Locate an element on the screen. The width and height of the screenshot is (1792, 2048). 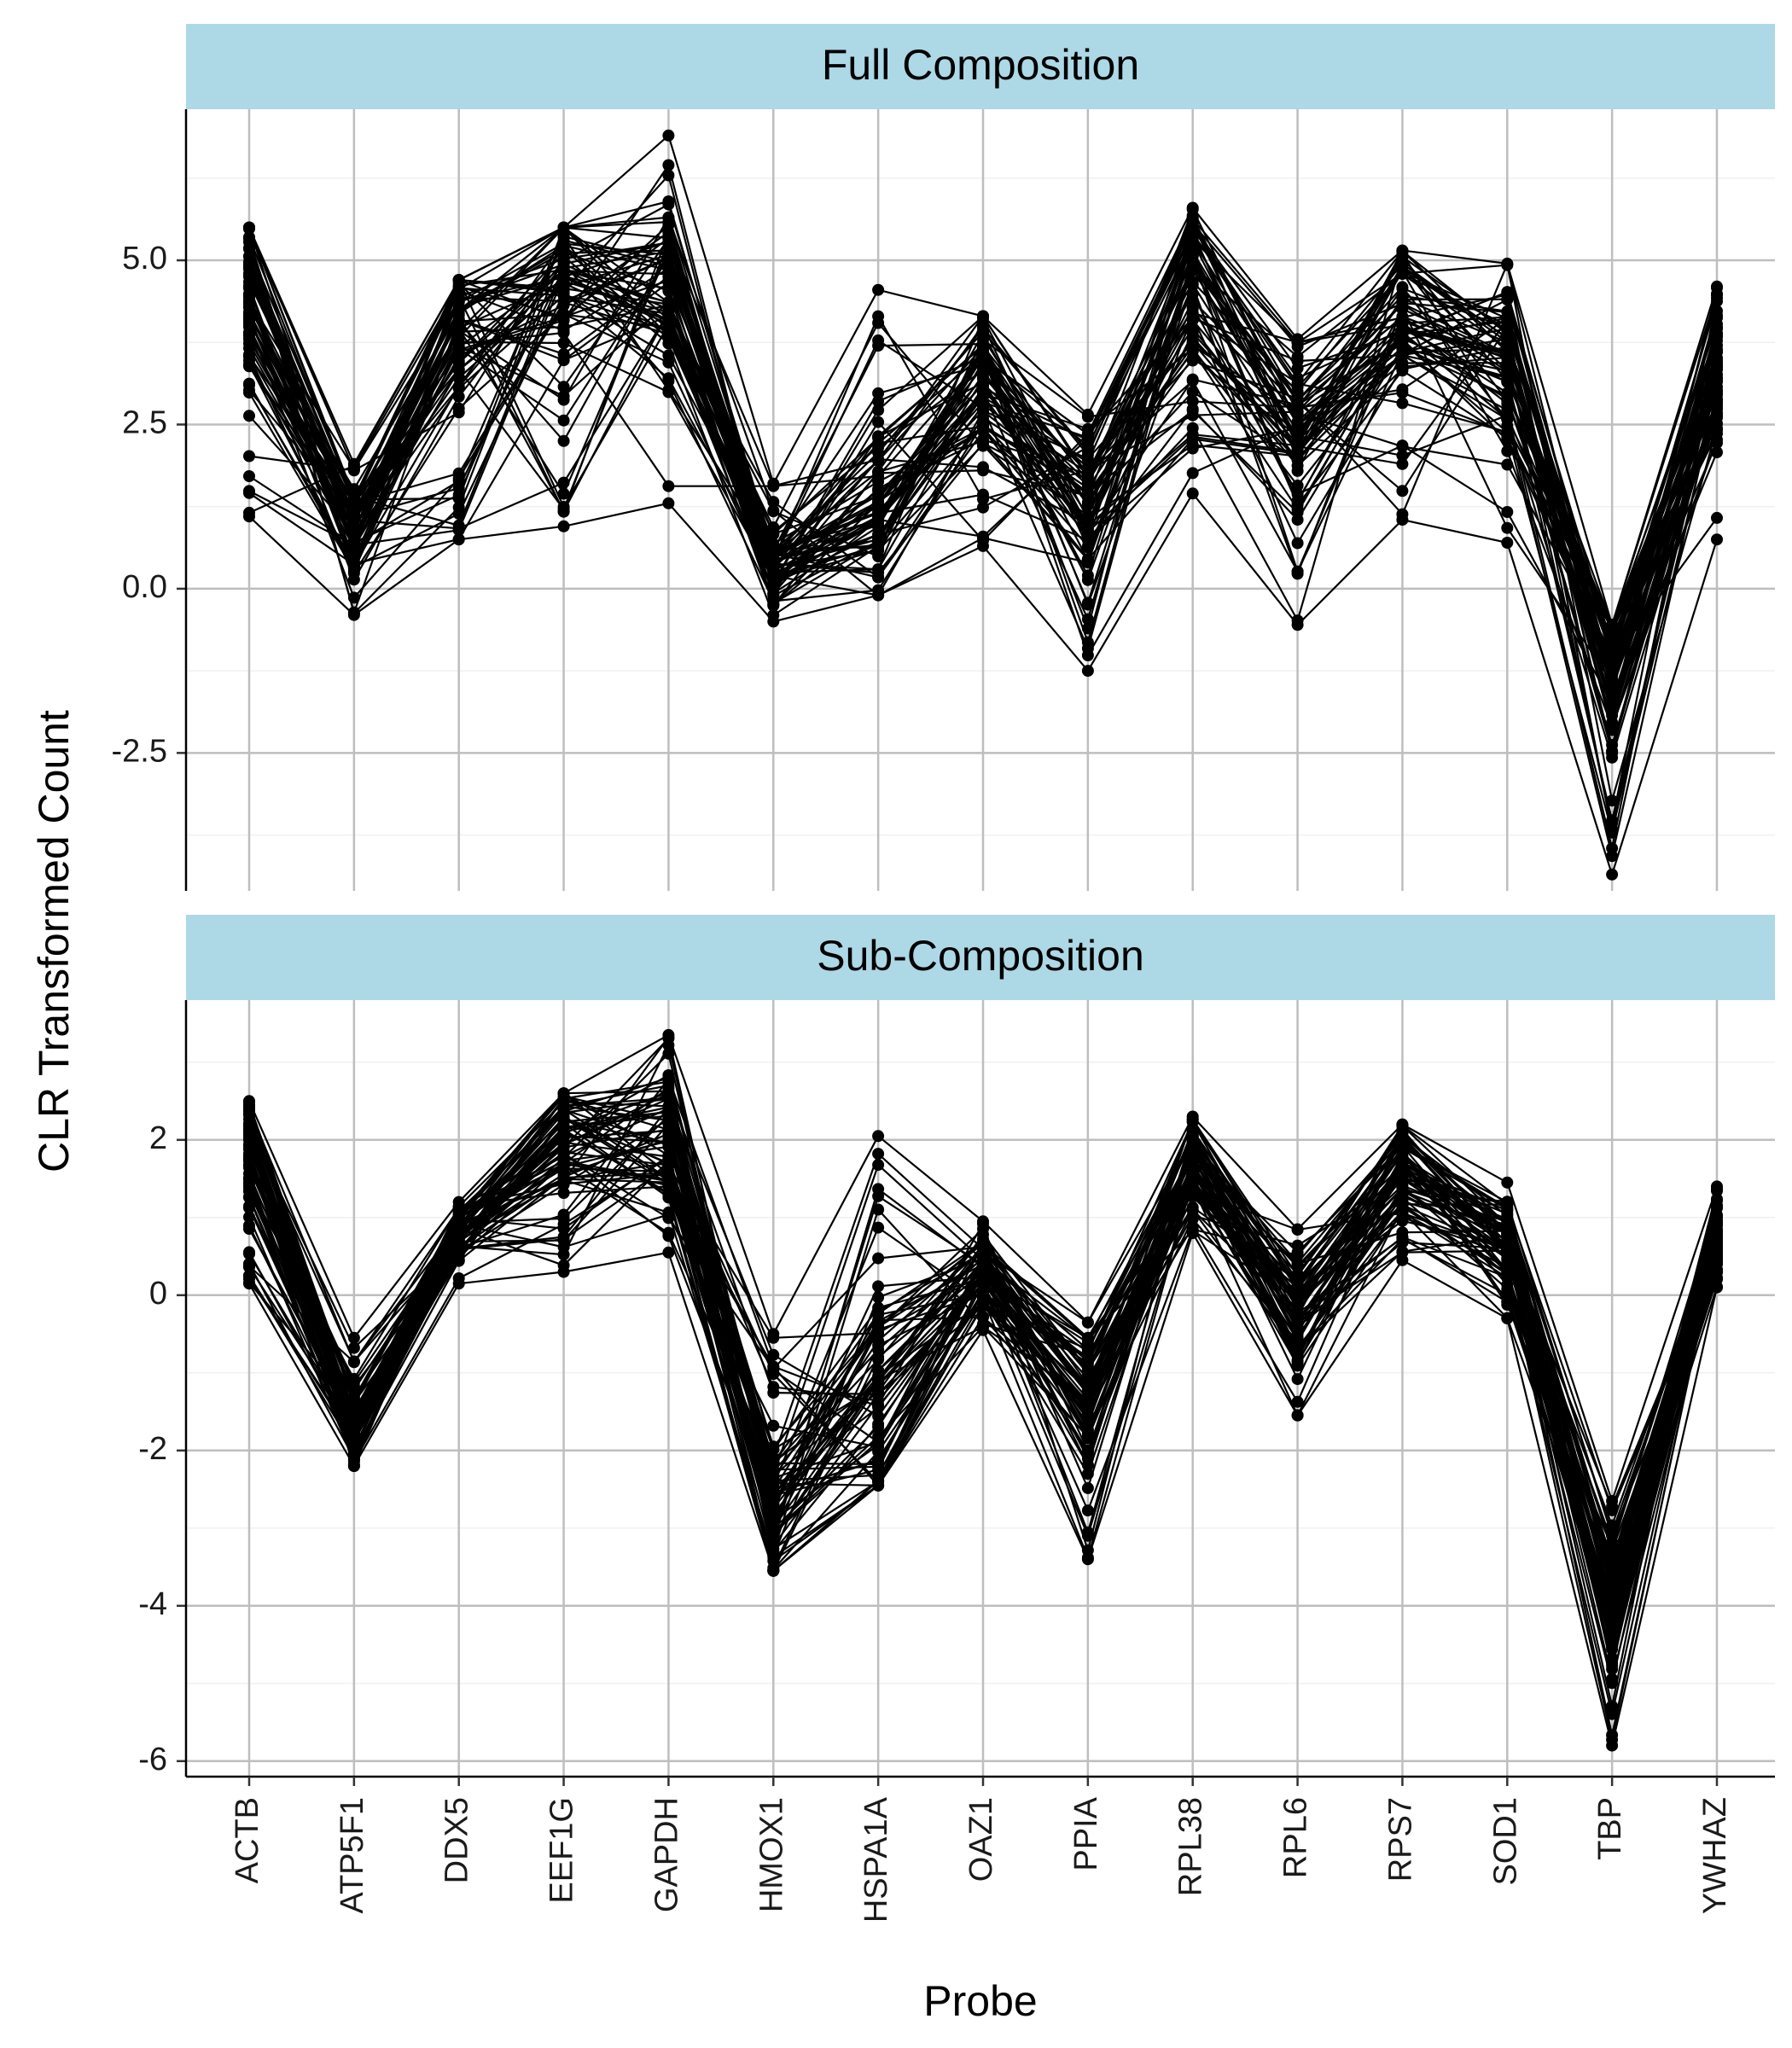
panel-2-y-ticks: -6 -4 -2 0 2 is located at coordinates (162, 1448).